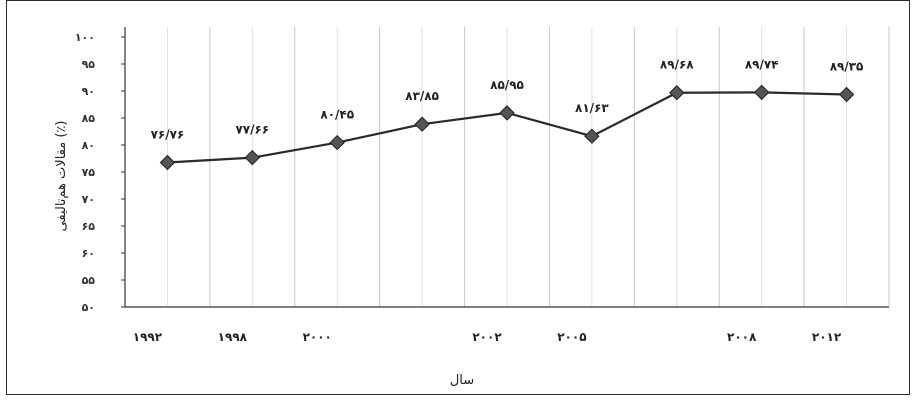 The image size is (918, 401). What do you see at coordinates (148, 337) in the screenshot?
I see `x-tick-label: ۱۹۹۲` at bounding box center [148, 337].